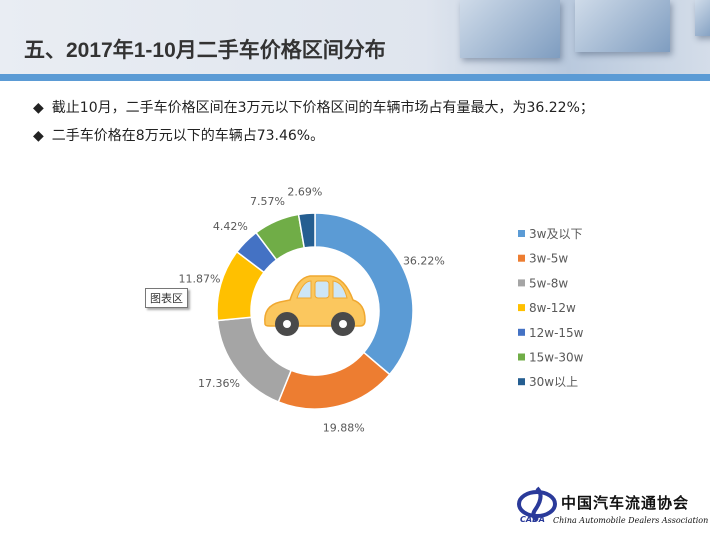 The height and width of the screenshot is (533, 710). What do you see at coordinates (219, 383) in the screenshot?
I see `data-label: 17.36%` at bounding box center [219, 383].